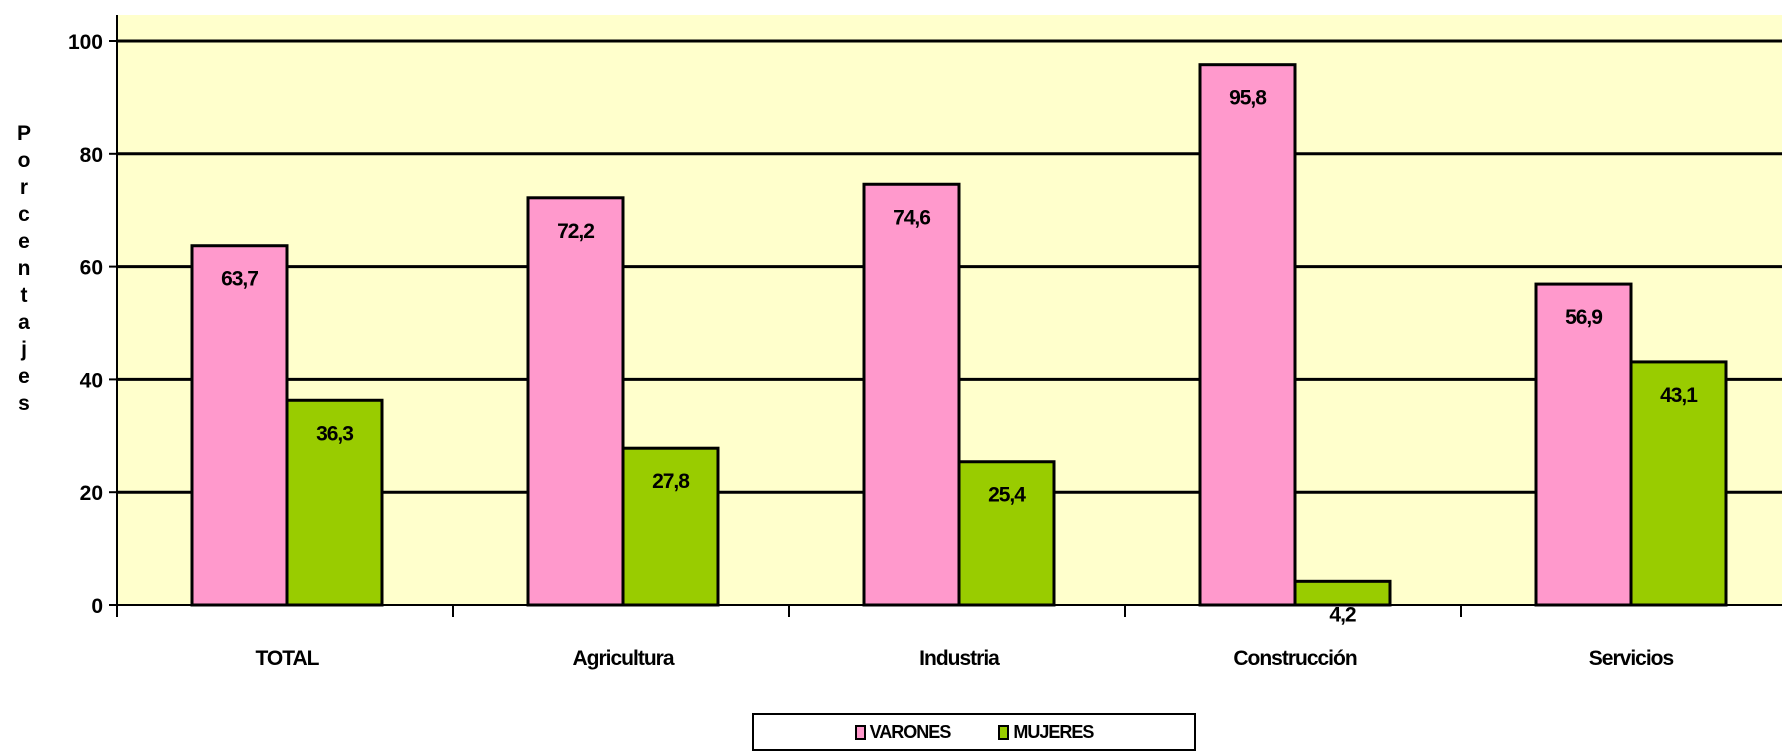  I want to click on y-tick-label: 100, so click(85, 42).